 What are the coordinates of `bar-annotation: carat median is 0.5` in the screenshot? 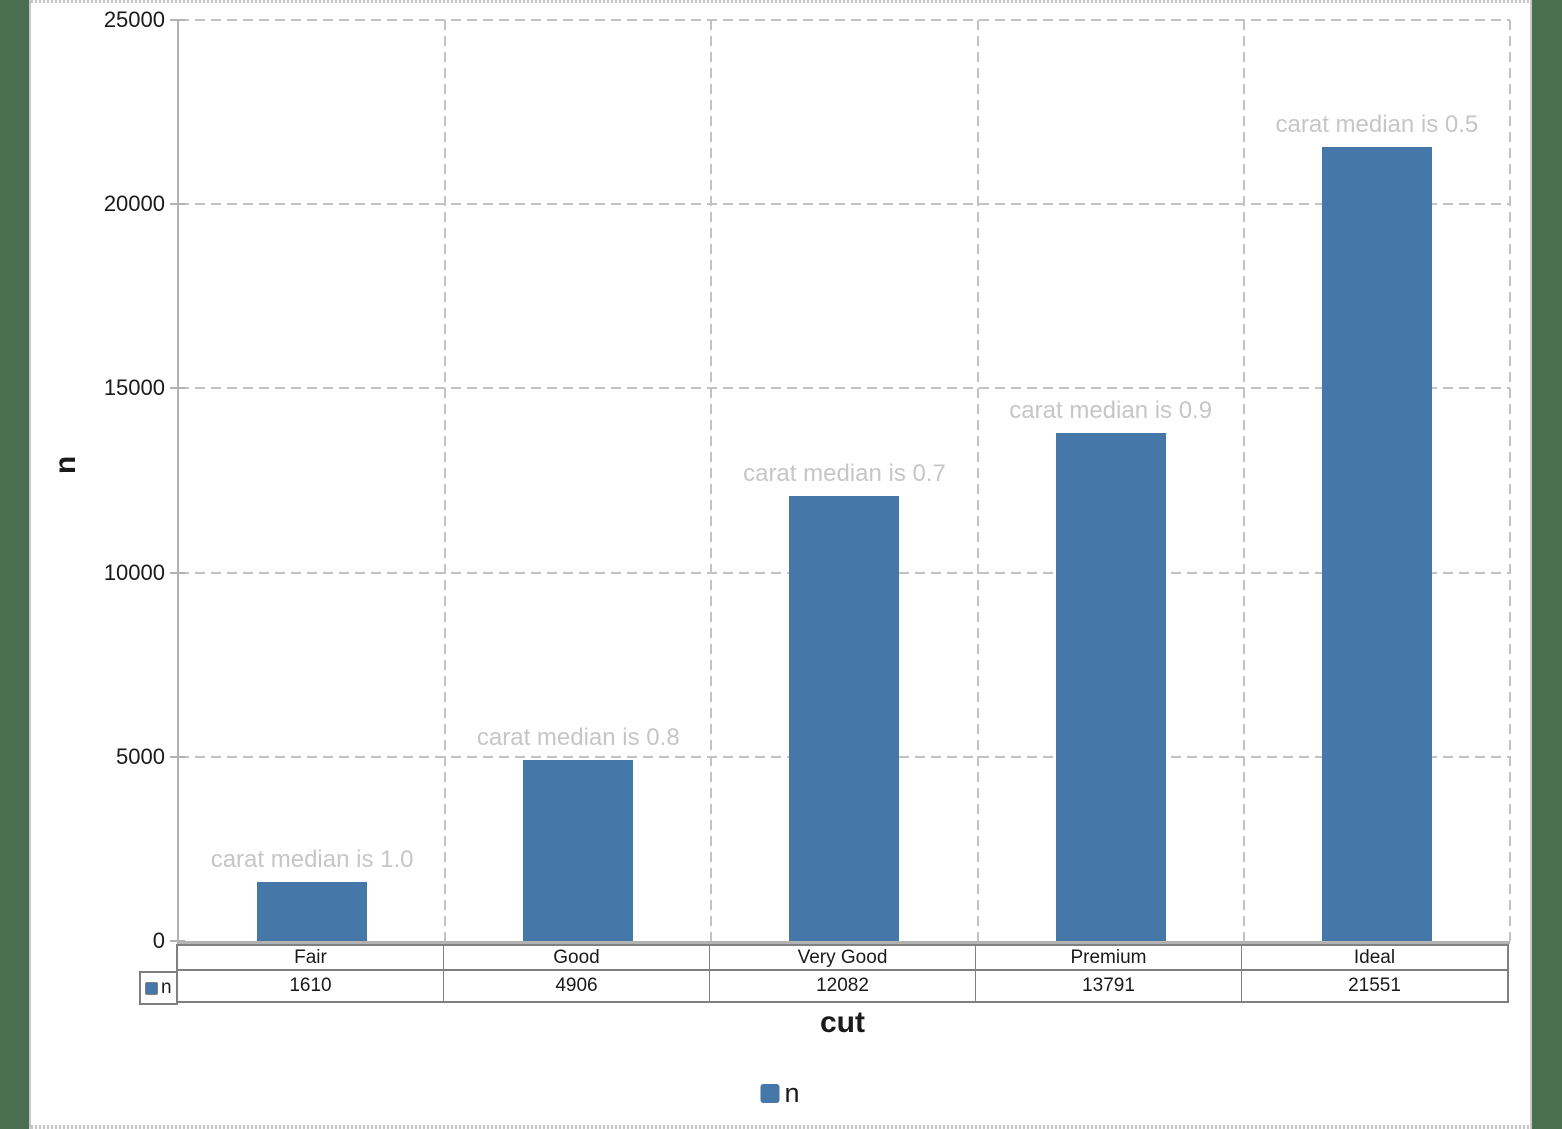 It's located at (1377, 124).